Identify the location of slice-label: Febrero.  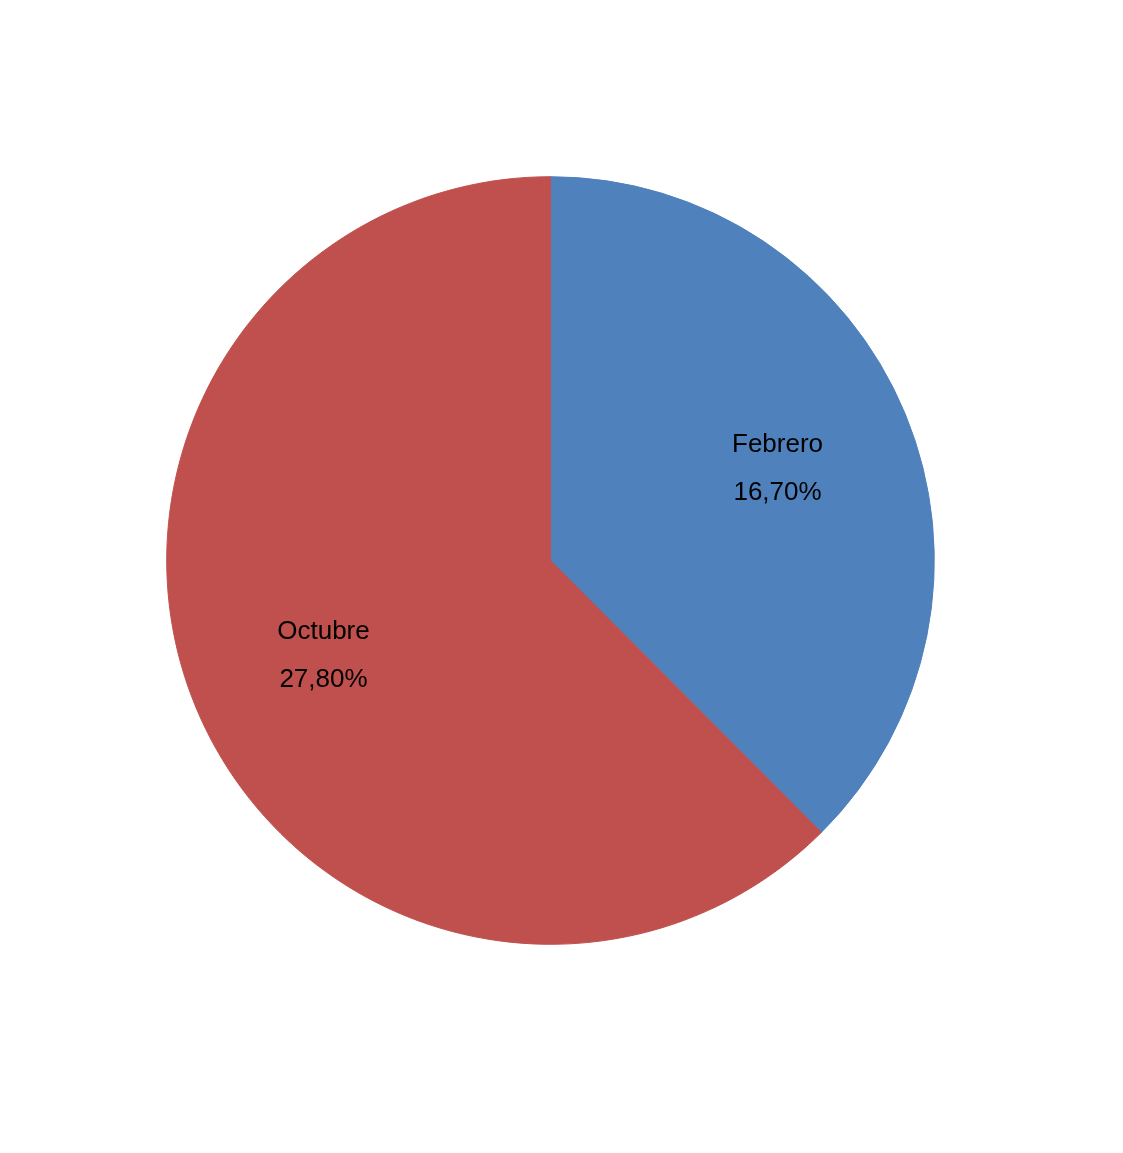
(778, 442).